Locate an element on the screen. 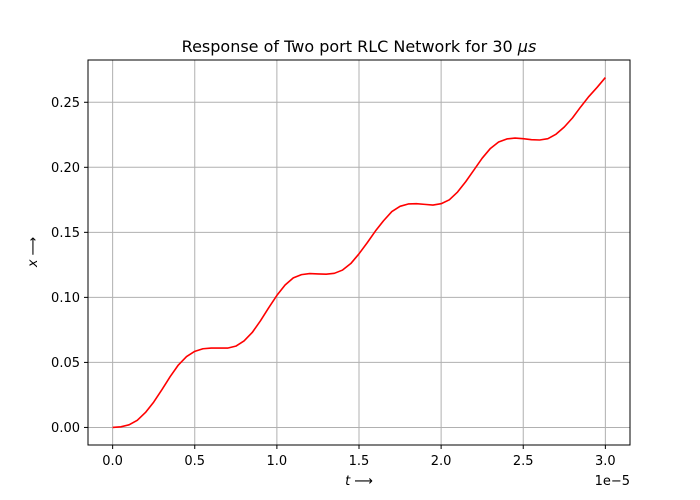 The width and height of the screenshot is (700, 500). x-tick-label: 3.0 is located at coordinates (605, 461).